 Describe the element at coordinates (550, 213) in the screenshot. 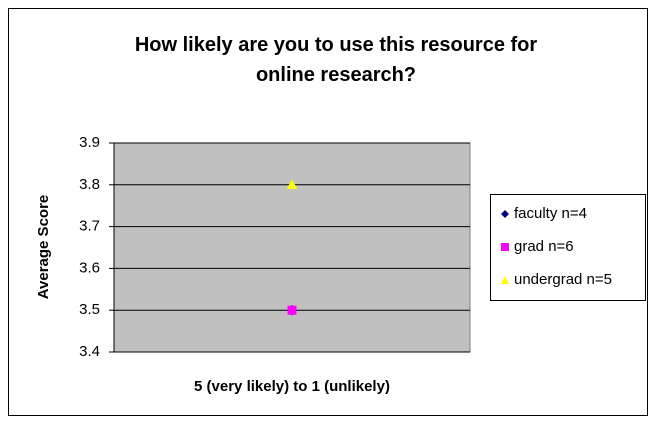

I see `legend-label: faculty n=4` at that location.